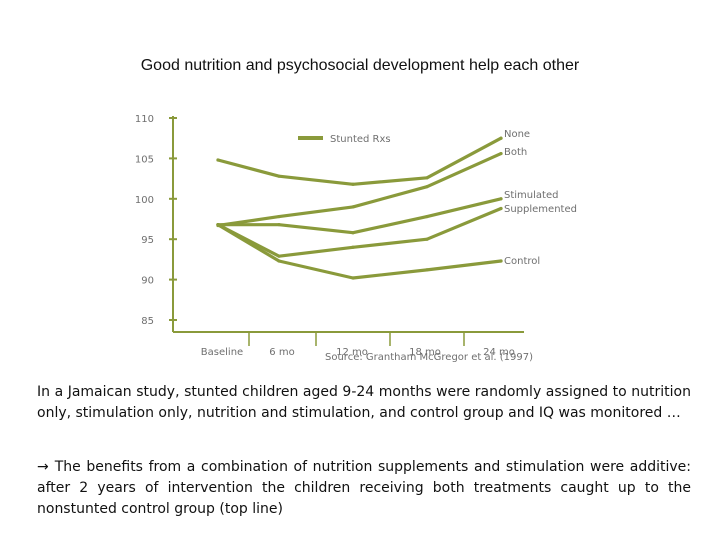  I want to click on source-note: Source: Grantham McGregor et al. (1997), so click(429, 357).